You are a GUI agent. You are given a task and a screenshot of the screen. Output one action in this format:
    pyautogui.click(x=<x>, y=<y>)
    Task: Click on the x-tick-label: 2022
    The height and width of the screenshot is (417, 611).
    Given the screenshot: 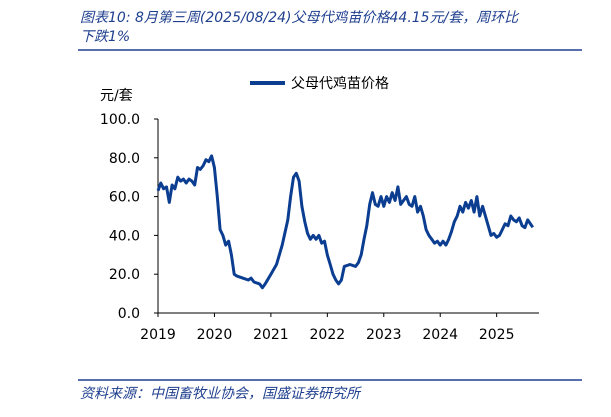 What is the action you would take?
    pyautogui.click(x=328, y=335)
    